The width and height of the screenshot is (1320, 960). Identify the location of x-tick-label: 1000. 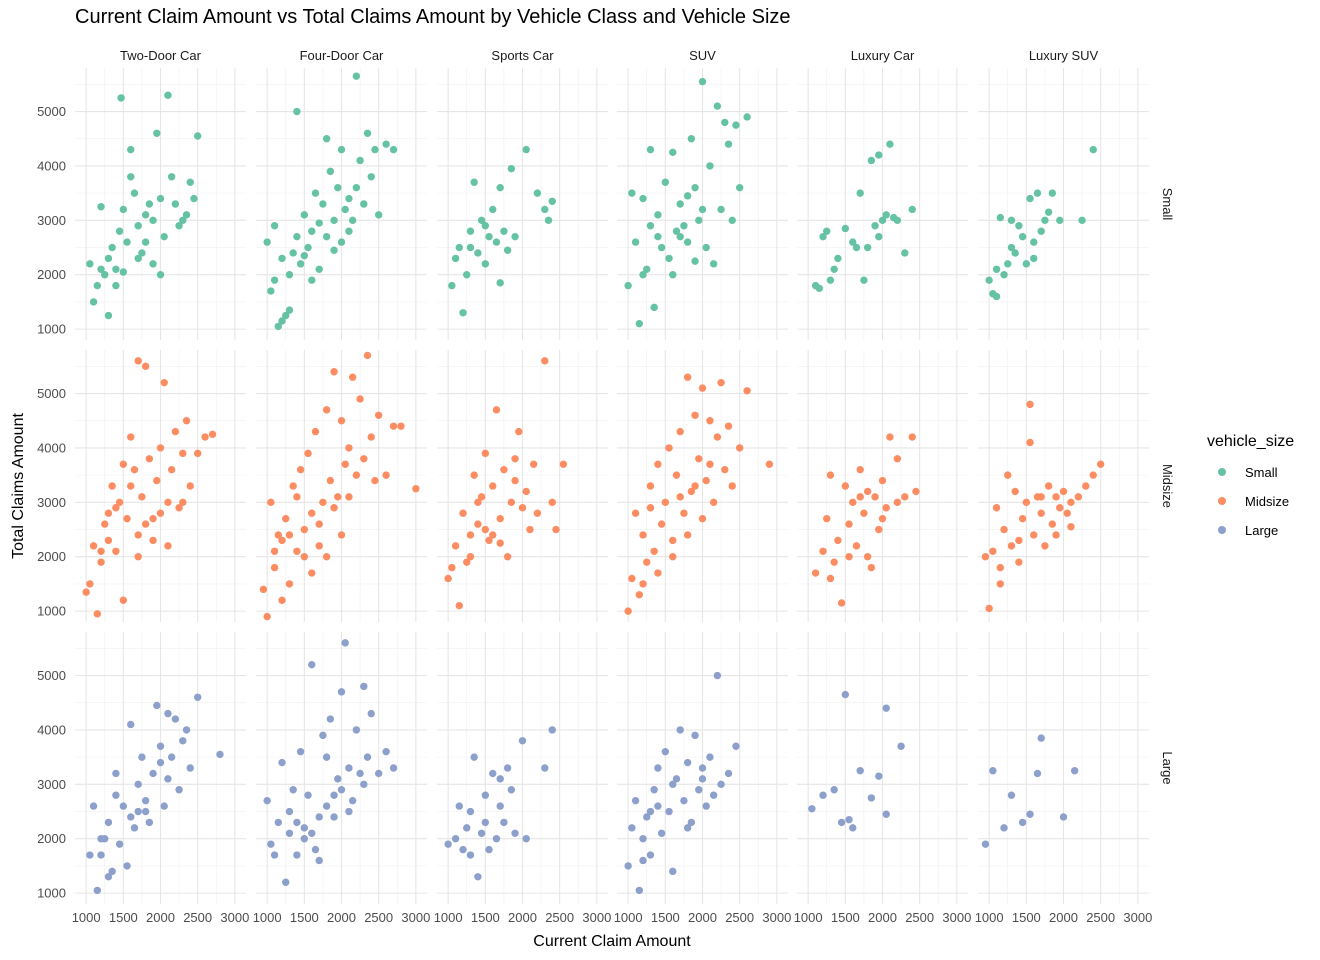
(86, 917).